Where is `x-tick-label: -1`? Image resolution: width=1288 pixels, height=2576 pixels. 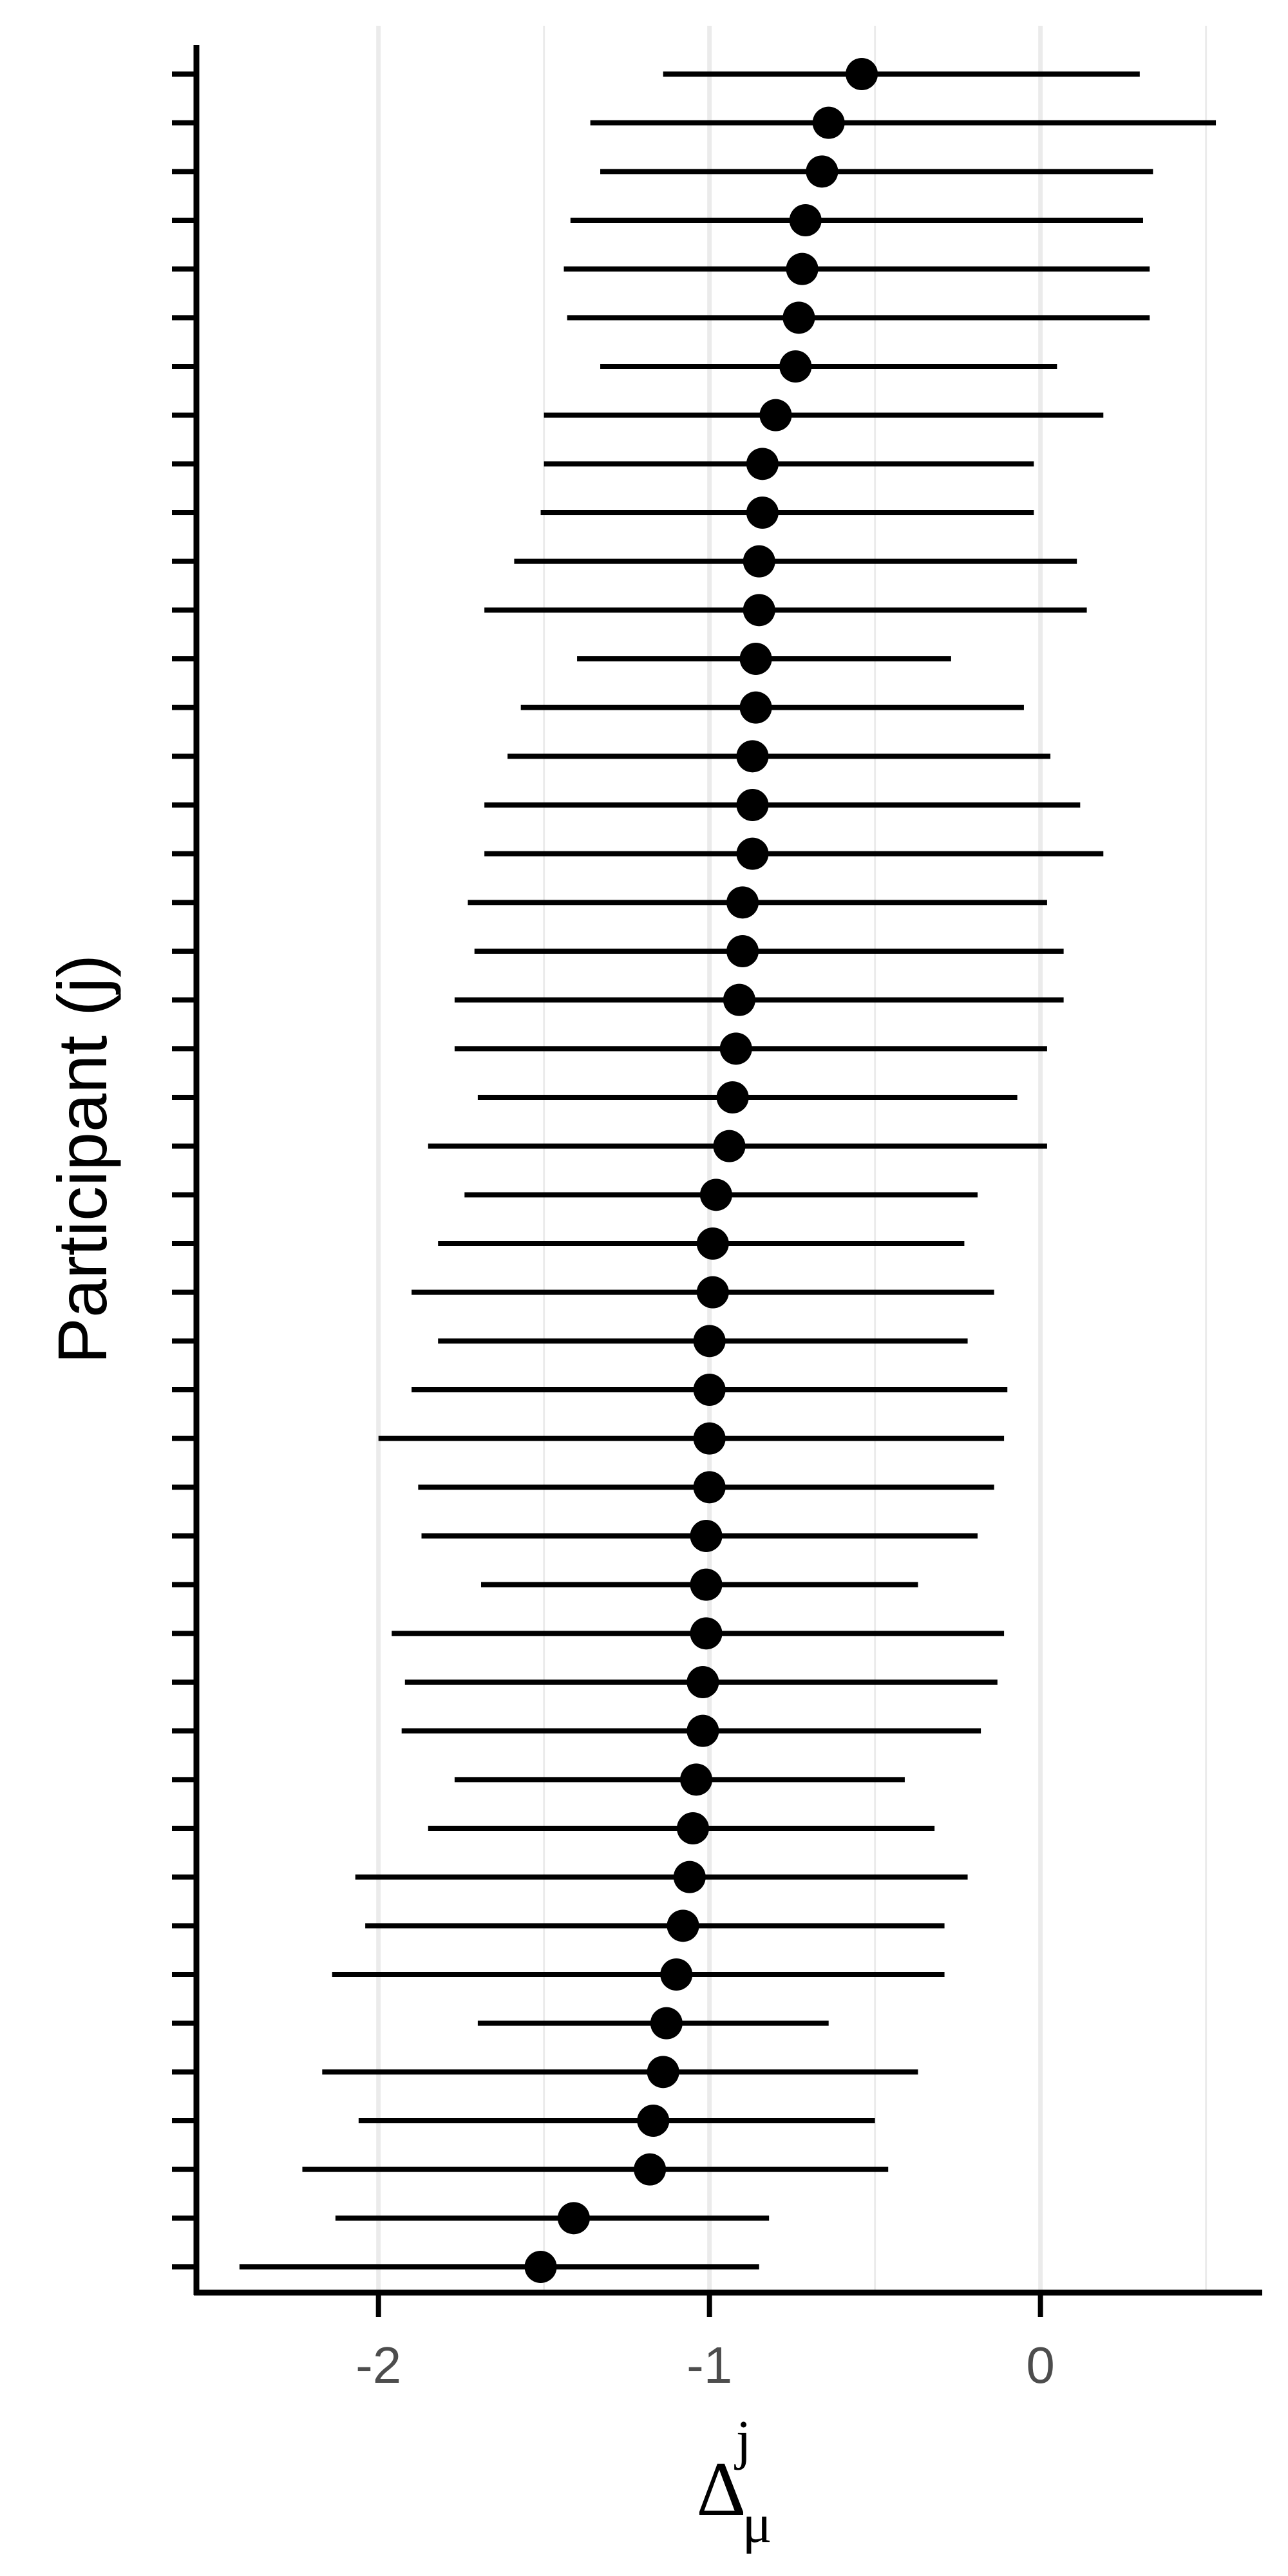
x-tick-label: -1 is located at coordinates (710, 2365).